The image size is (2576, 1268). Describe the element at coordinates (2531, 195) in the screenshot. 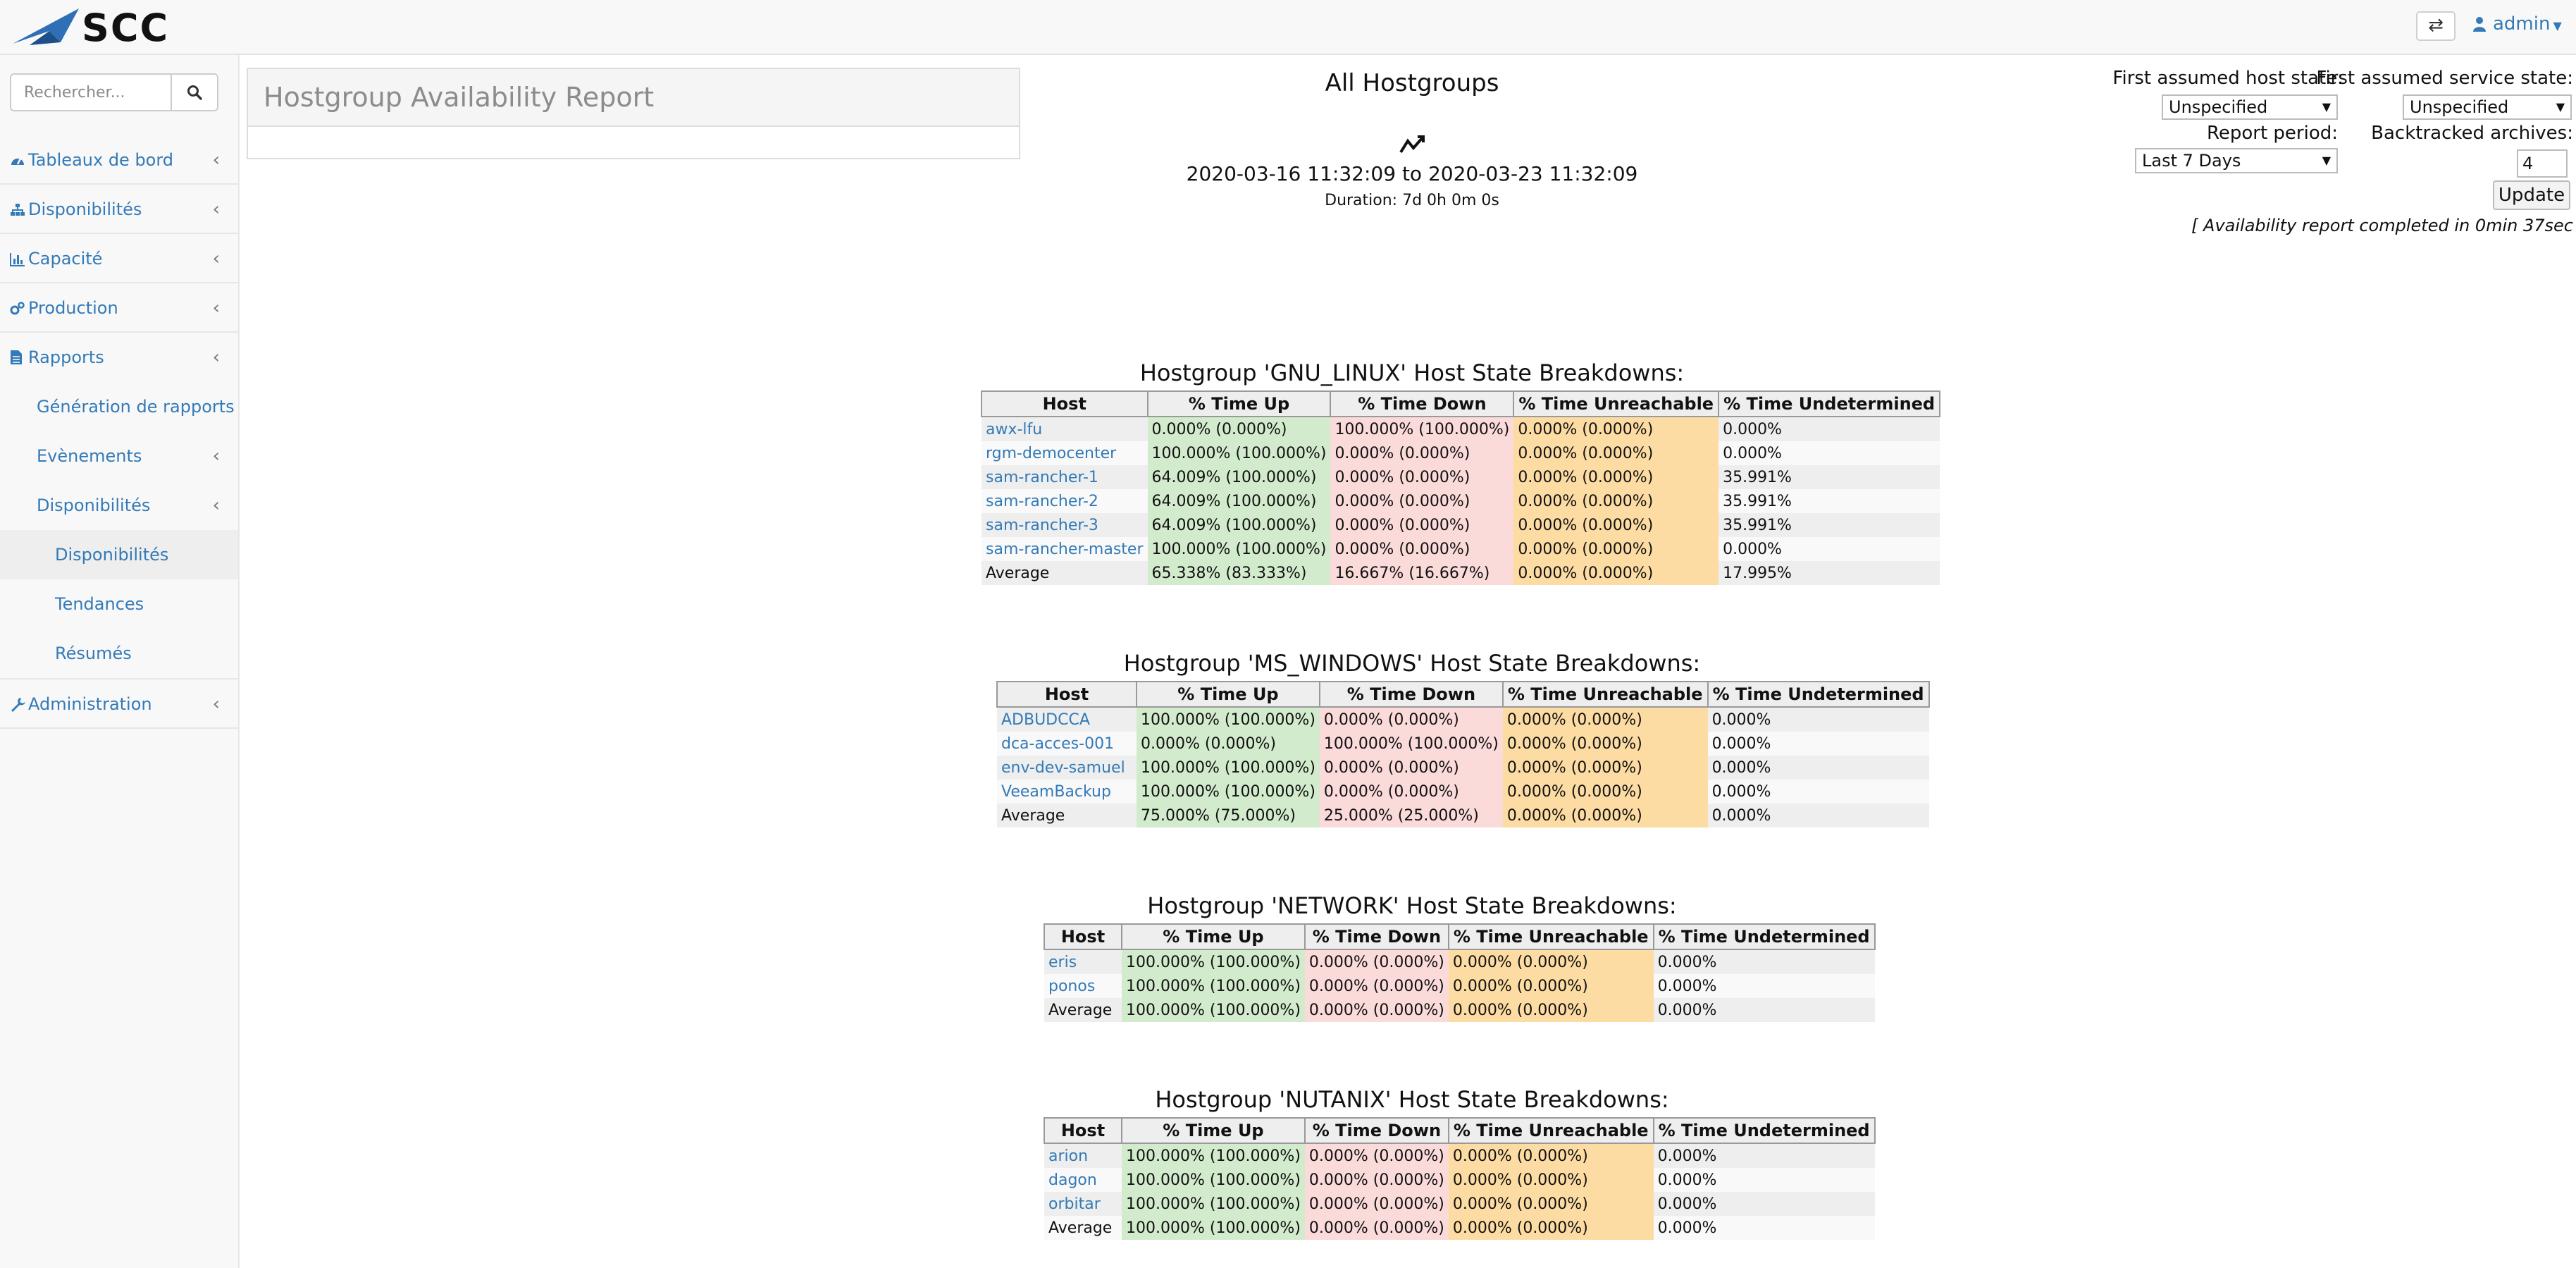

I see `update-button: Update` at that location.